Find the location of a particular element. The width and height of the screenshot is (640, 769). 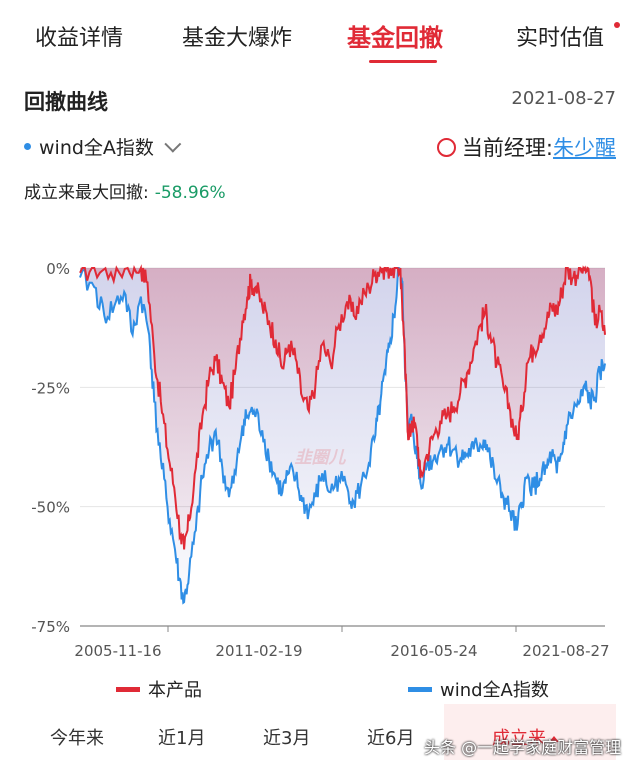

top-tabs: 收益详情 基金大爆炸 基金回撤 实时估值 is located at coordinates (320, 32).